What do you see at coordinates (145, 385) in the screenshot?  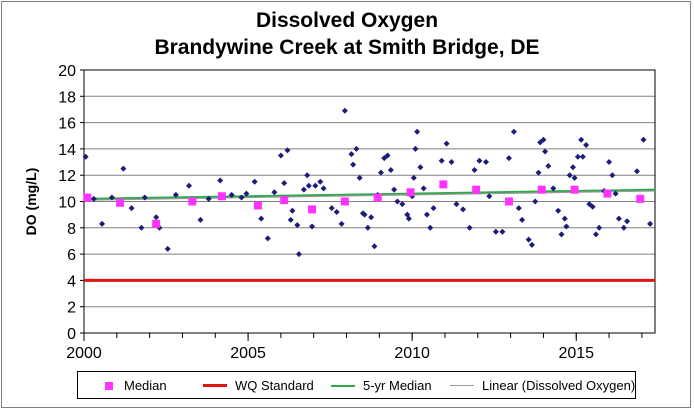 I see `legend-label-median: Median` at bounding box center [145, 385].